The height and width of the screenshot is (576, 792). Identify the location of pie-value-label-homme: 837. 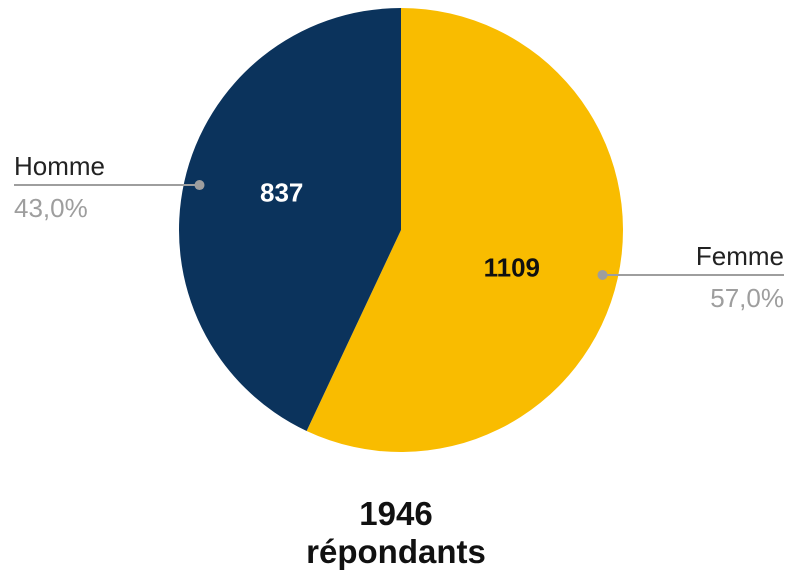
(281, 192).